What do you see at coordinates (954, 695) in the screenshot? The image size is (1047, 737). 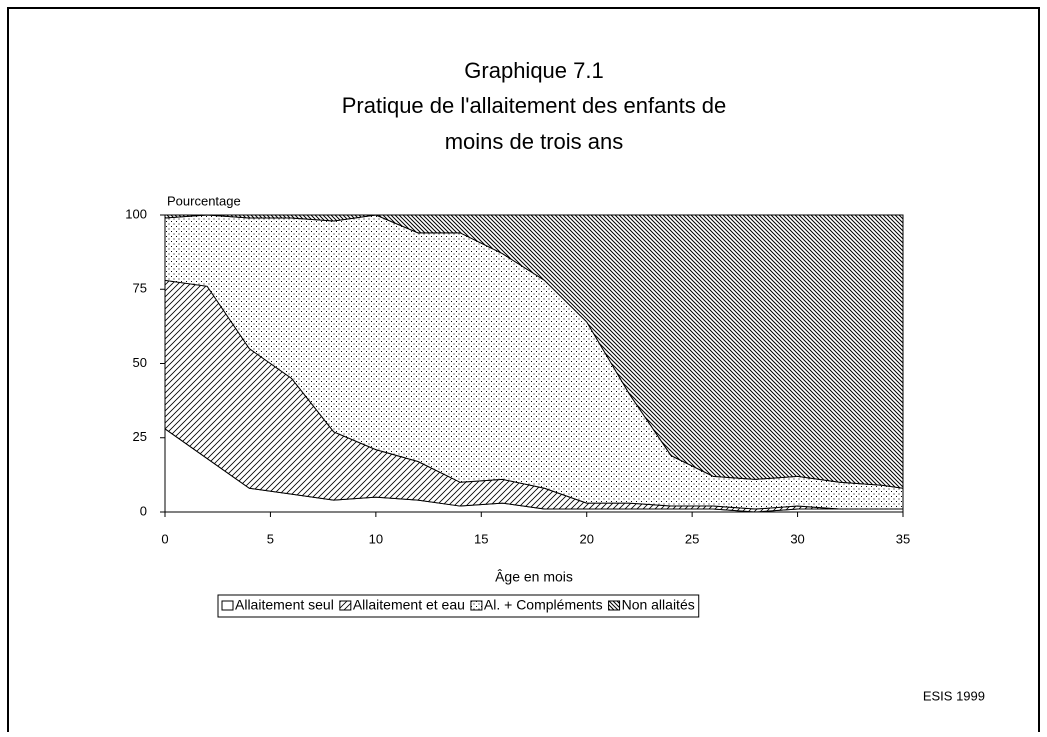 I see `source: ESIS 1999` at bounding box center [954, 695].